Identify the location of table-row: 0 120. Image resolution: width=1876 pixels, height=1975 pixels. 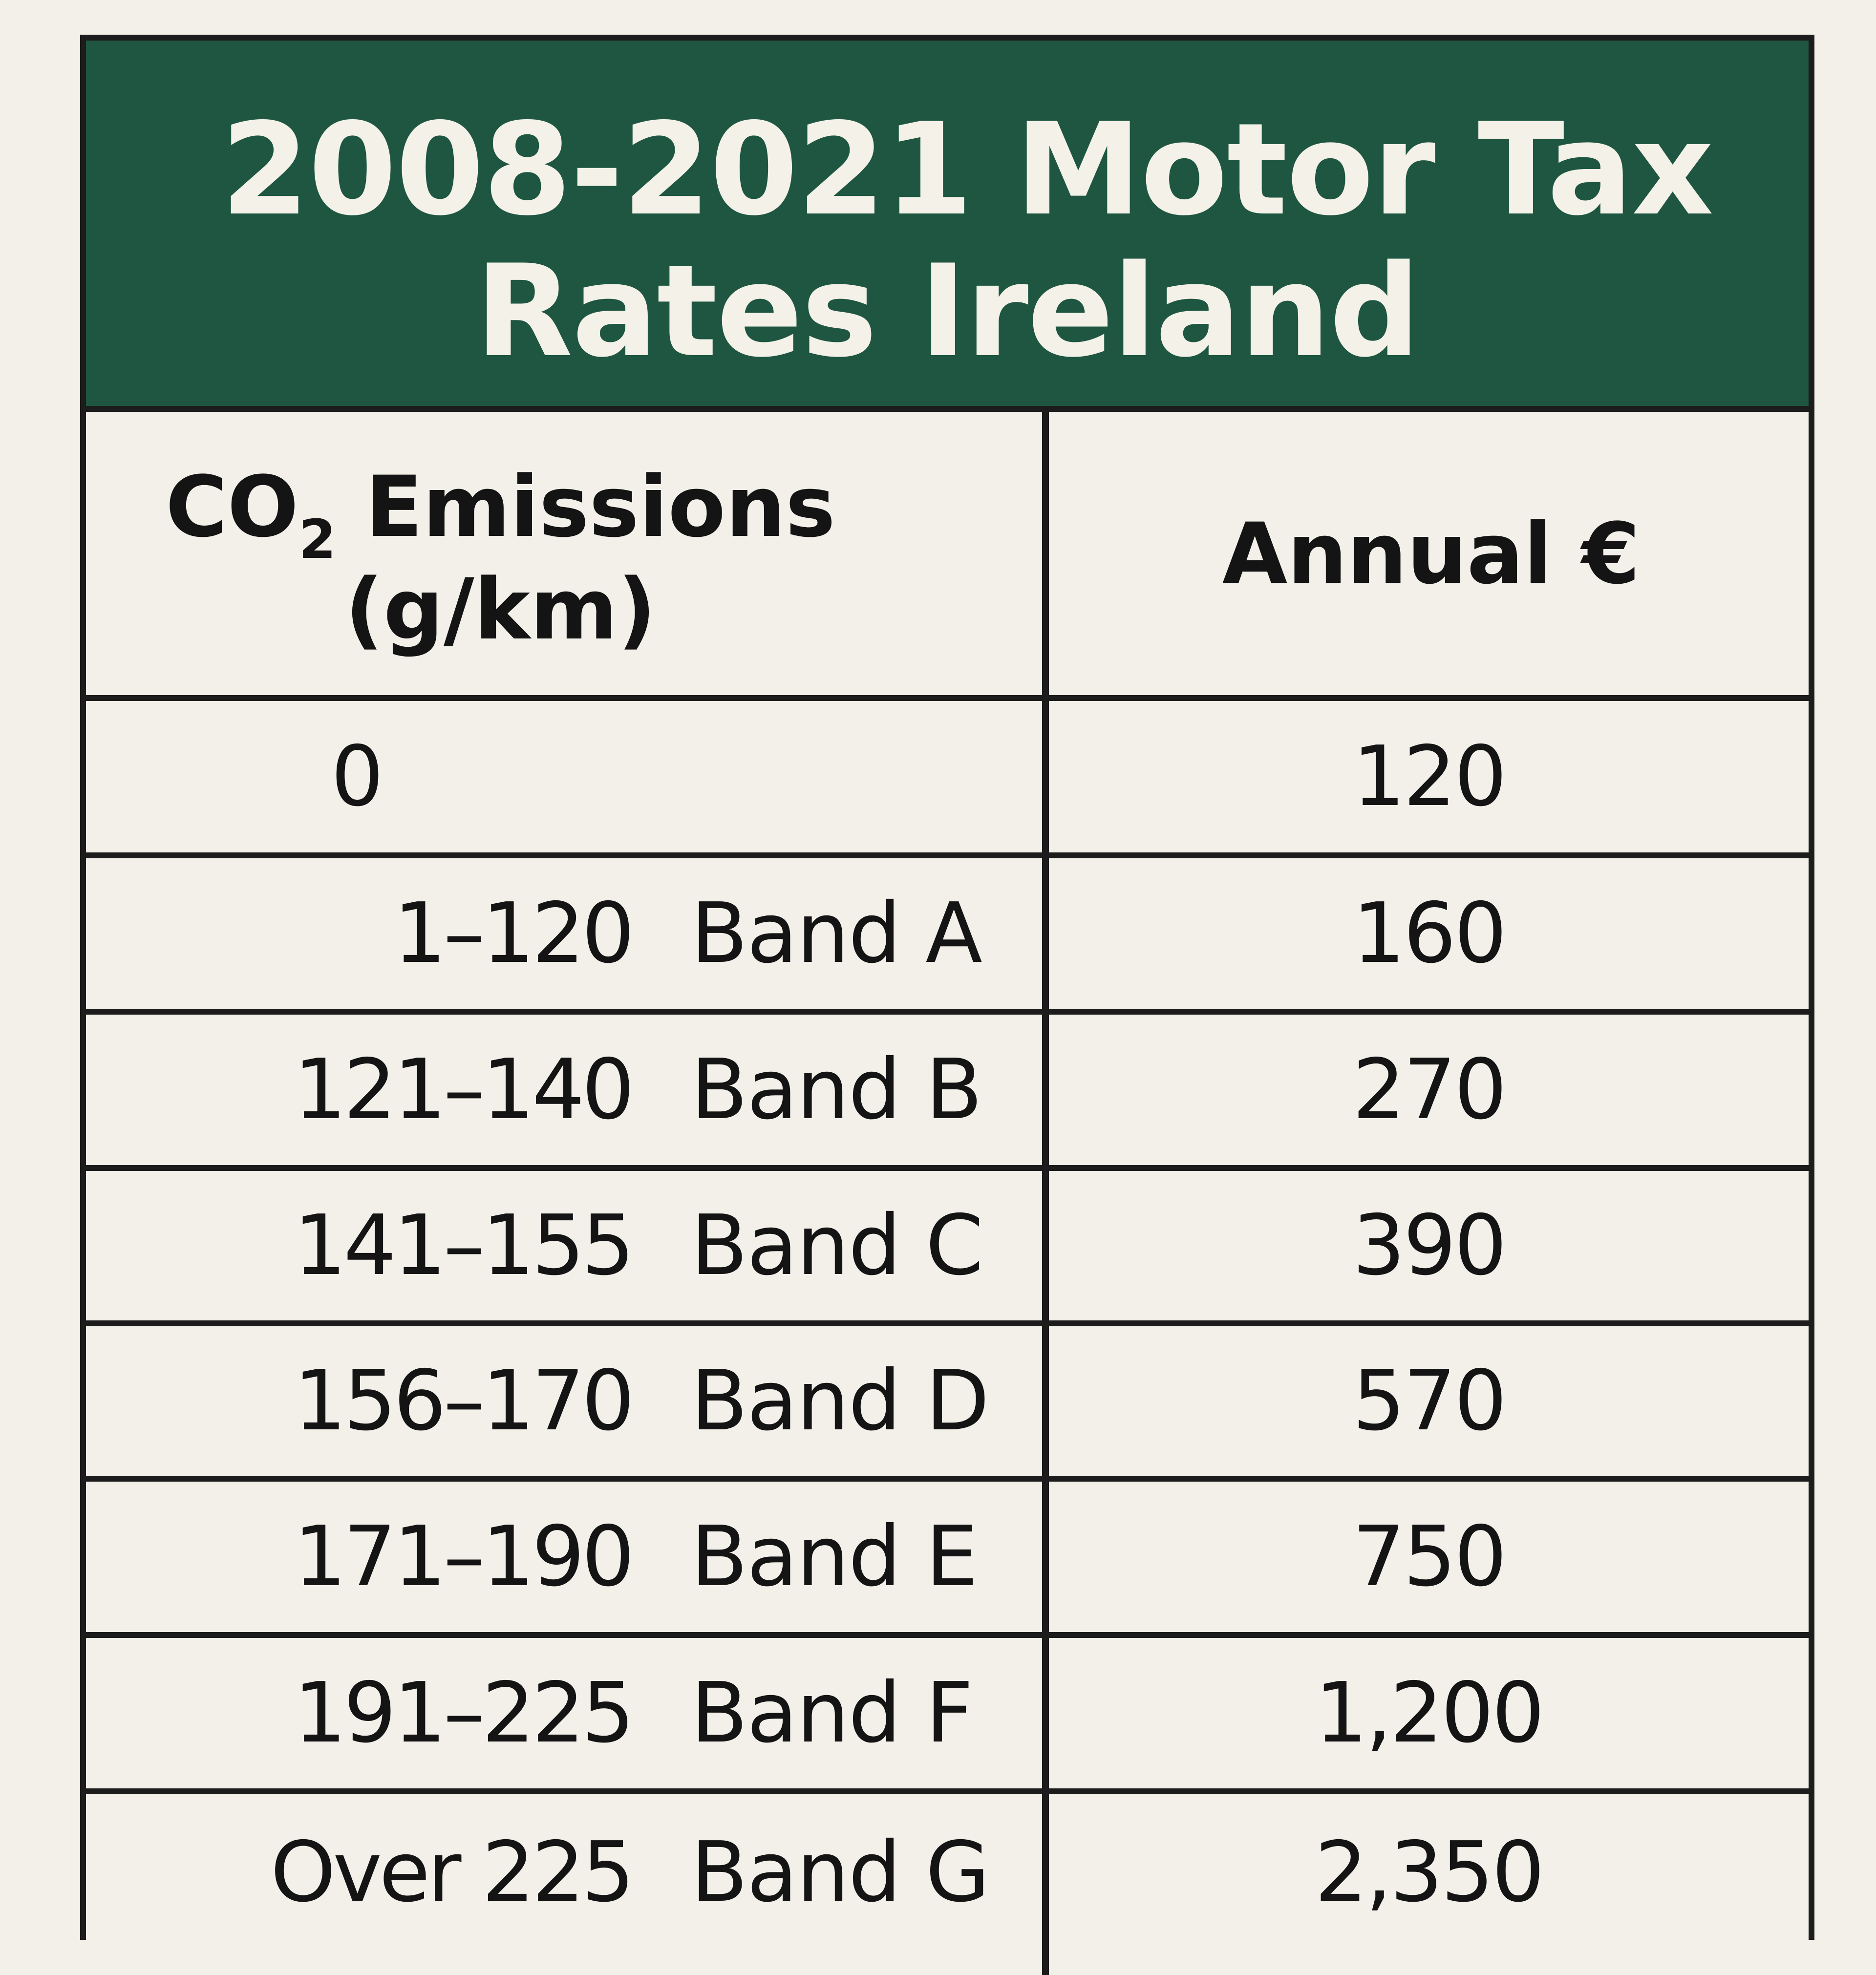
(947, 779).